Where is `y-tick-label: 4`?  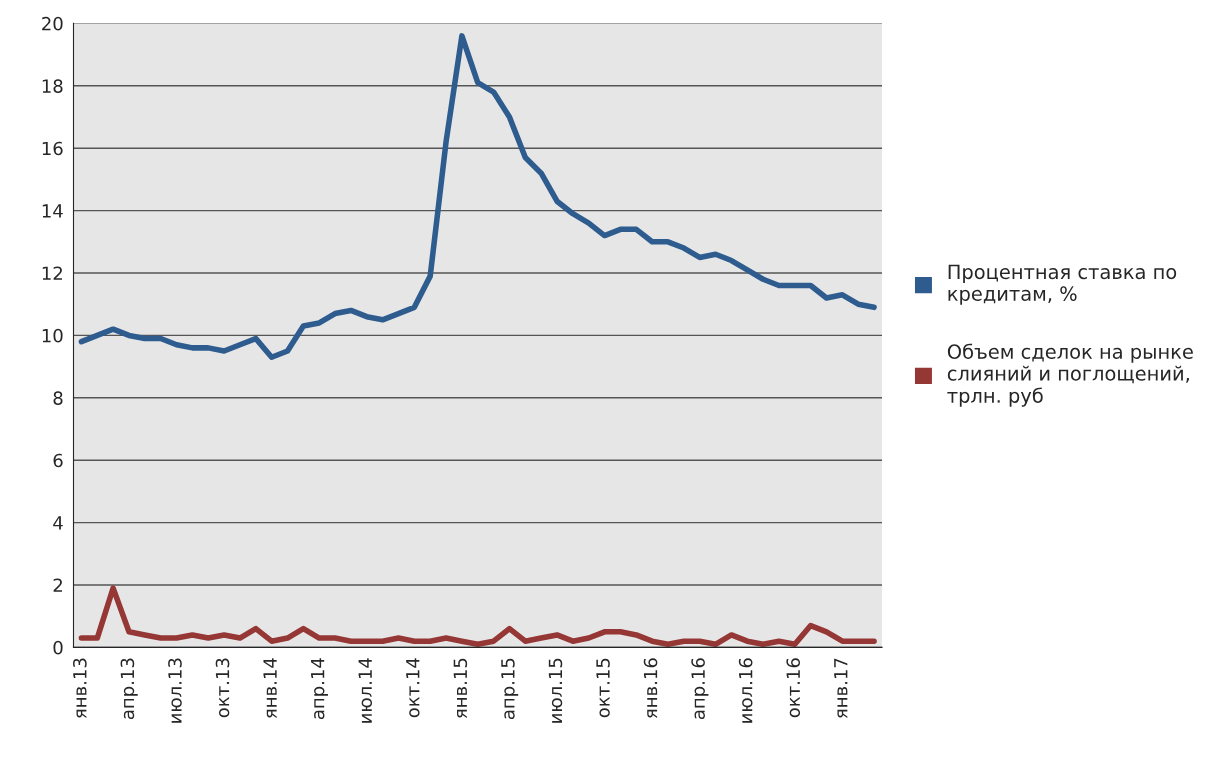 y-tick-label: 4 is located at coordinates (58, 523).